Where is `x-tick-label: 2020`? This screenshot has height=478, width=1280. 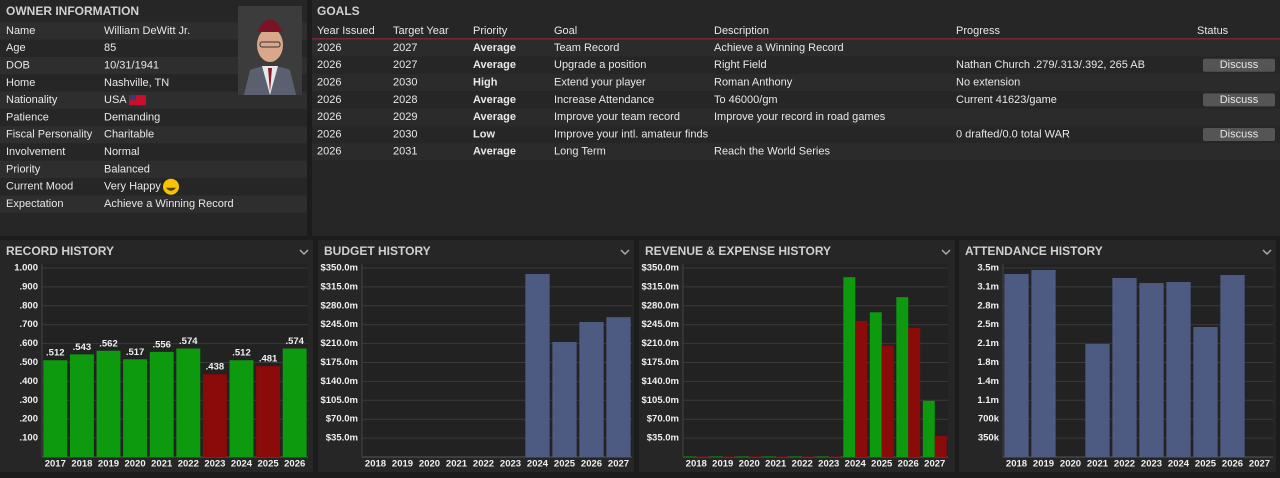
x-tick-label: 2020 is located at coordinates (429, 464).